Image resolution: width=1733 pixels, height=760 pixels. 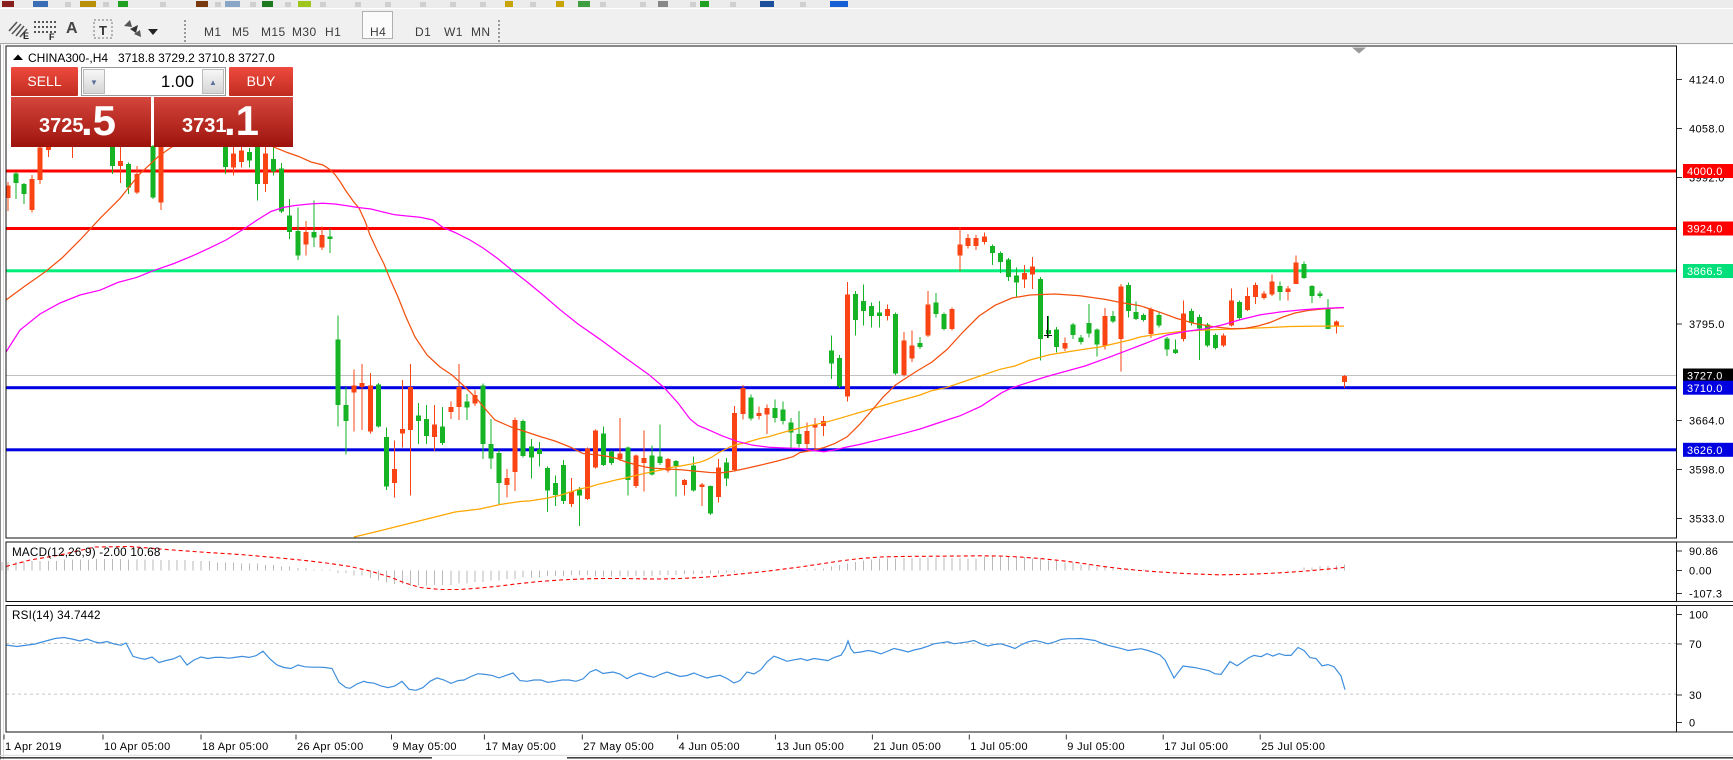 I want to click on svg-text: 3727.0, so click(x=1705, y=377).